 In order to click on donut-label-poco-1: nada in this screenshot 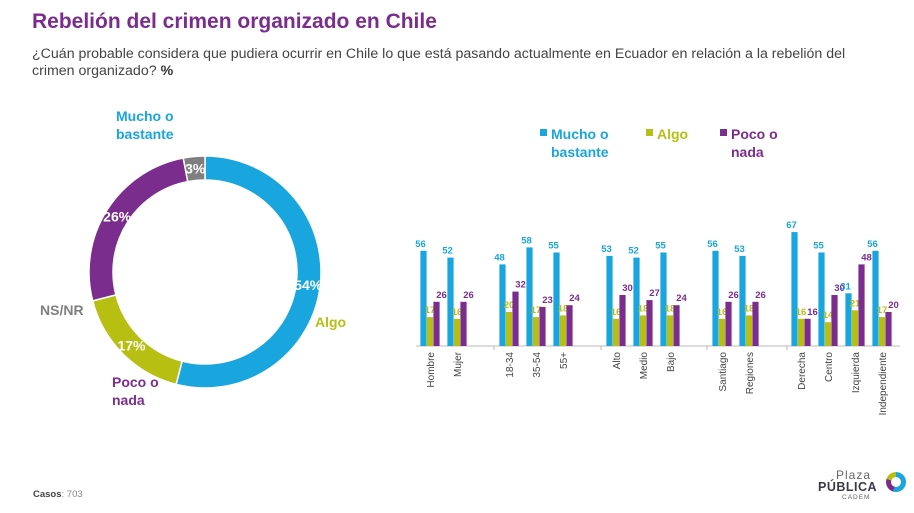, I will do `click(128, 400)`.